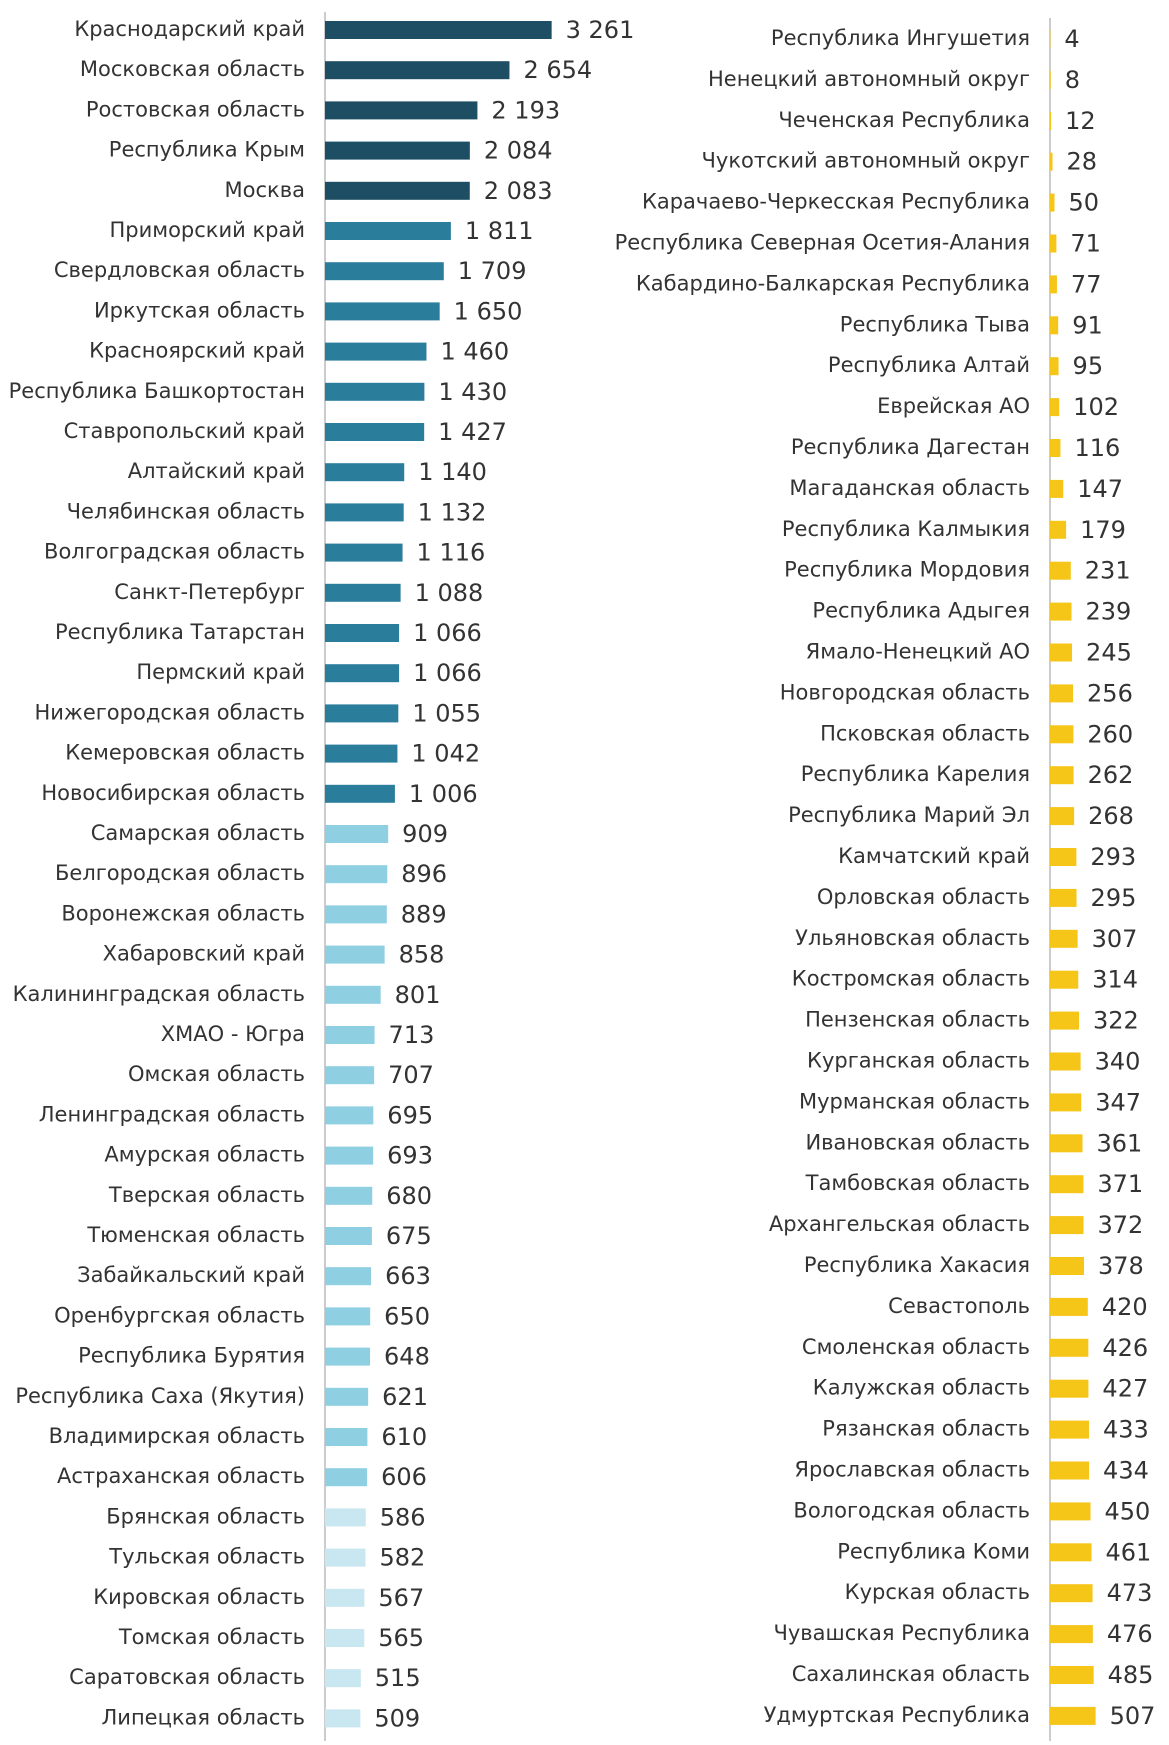 This screenshot has width=1169, height=1745. What do you see at coordinates (172, 1114) in the screenshot?
I see `category-label: Ленинградская область` at bounding box center [172, 1114].